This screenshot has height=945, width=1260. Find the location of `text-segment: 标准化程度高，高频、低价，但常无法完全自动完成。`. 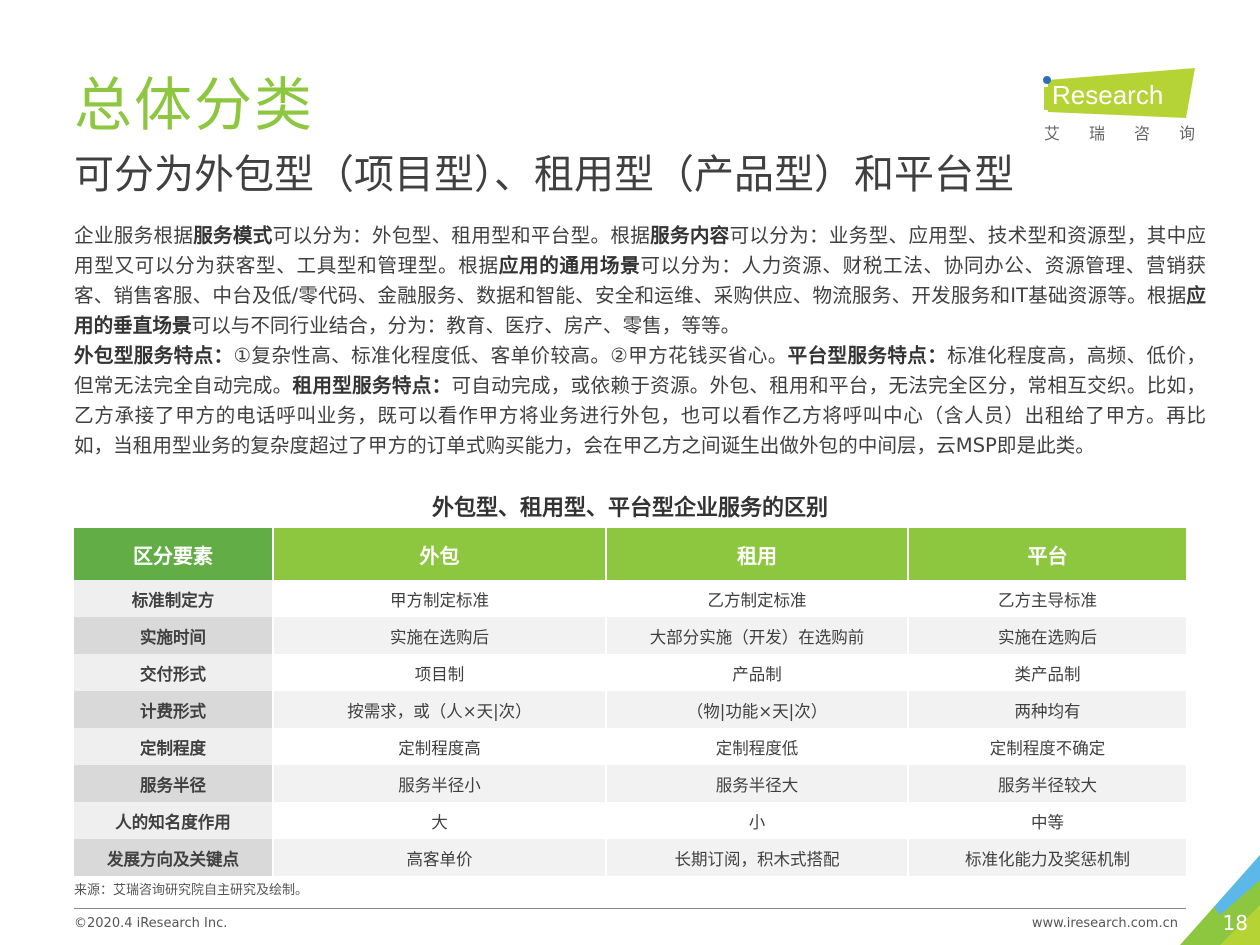

text-segment: 标准化程度高，高频、低价，但常无法完全自动完成。 is located at coordinates (640, 370).